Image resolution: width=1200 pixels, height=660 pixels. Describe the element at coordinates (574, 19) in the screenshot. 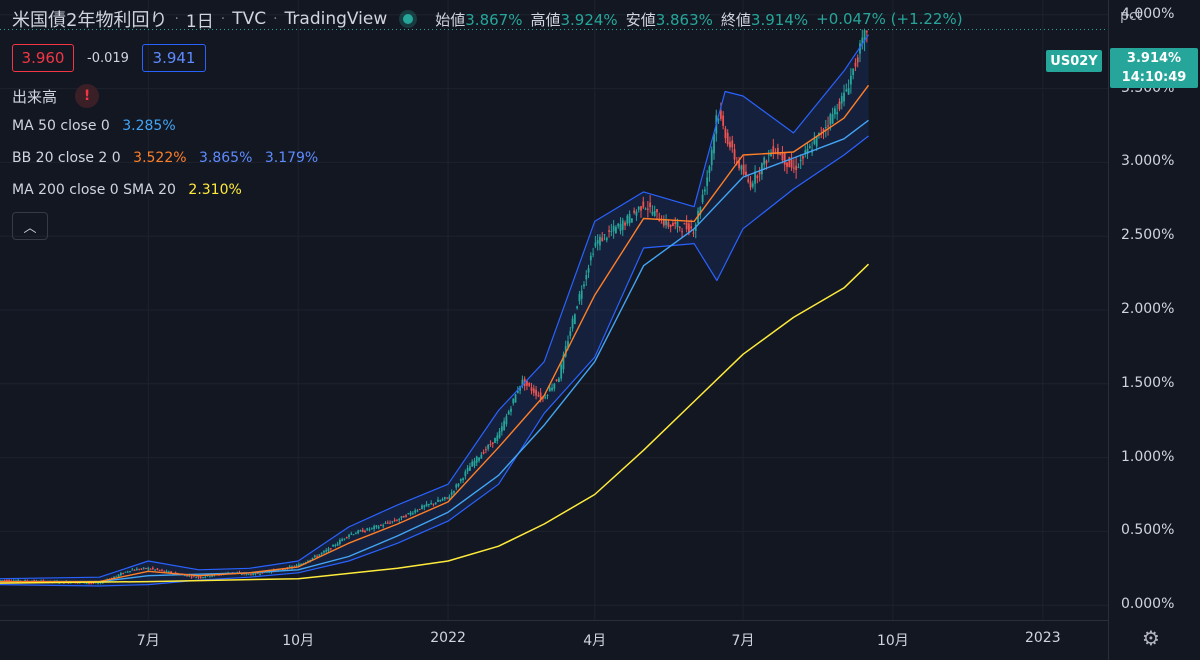

I see `ohlc-high: 高値3.924%` at that location.